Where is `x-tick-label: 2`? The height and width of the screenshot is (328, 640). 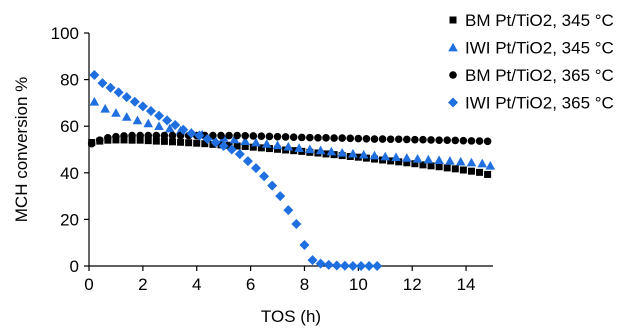
x-tick-label: 2 is located at coordinates (142, 284).